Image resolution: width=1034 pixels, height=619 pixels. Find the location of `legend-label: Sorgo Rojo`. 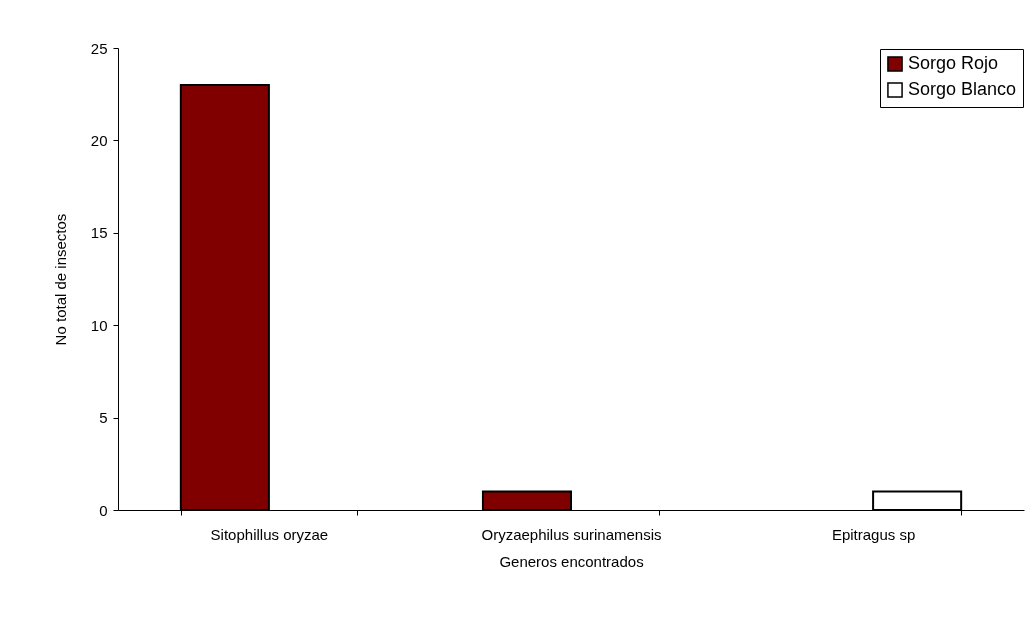

legend-label: Sorgo Rojo is located at coordinates (953, 63).